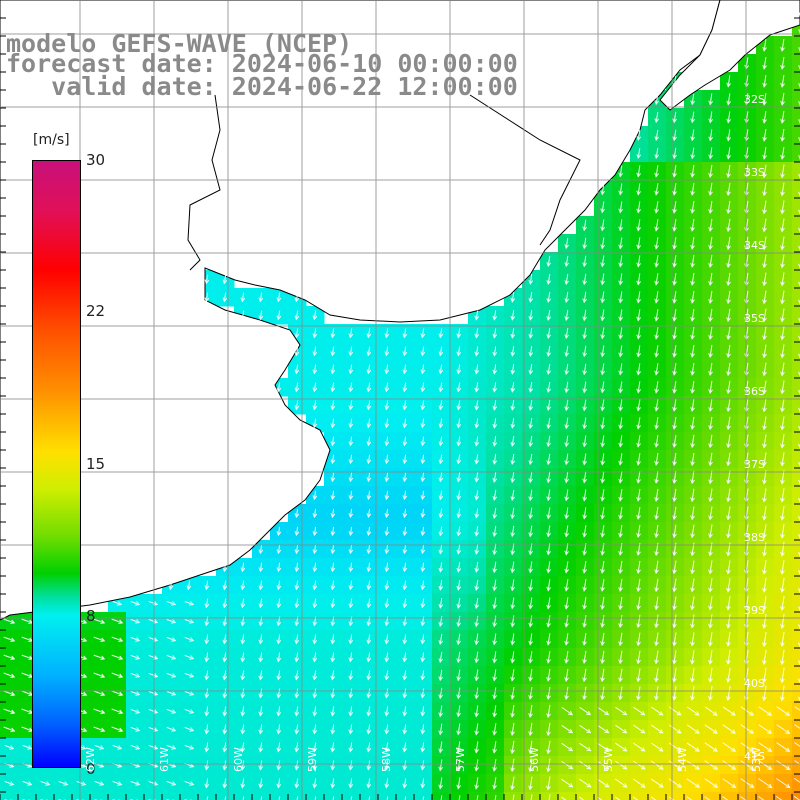 The image size is (800, 800). Describe the element at coordinates (534, 759) in the screenshot. I see `lon-label: 56W` at that location.